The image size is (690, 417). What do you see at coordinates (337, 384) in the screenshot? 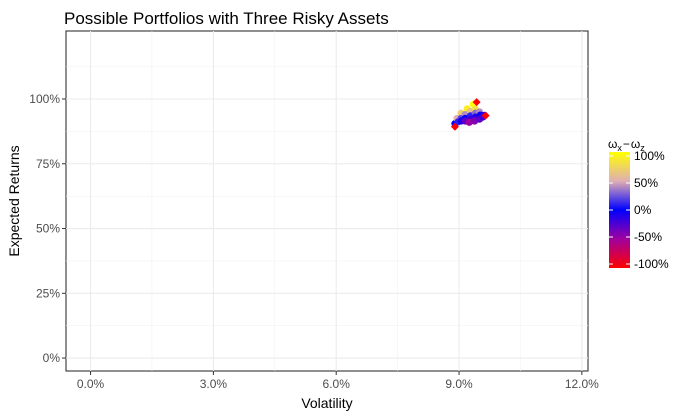
I see `x-tick-label: 6.0%` at bounding box center [337, 384].